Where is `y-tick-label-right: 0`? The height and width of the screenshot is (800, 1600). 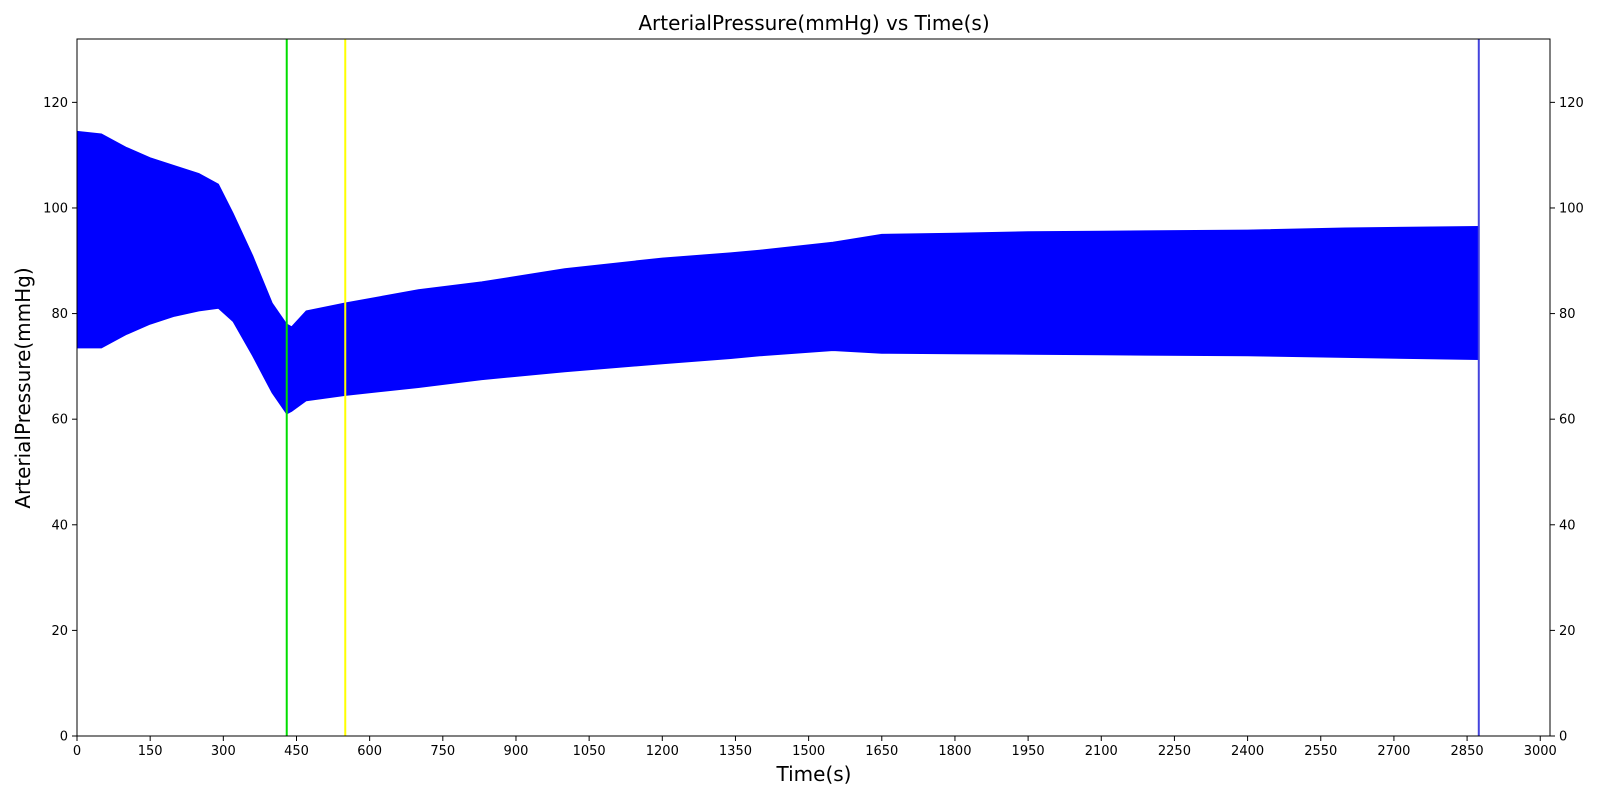
y-tick-label-right: 0 is located at coordinates (1563, 737).